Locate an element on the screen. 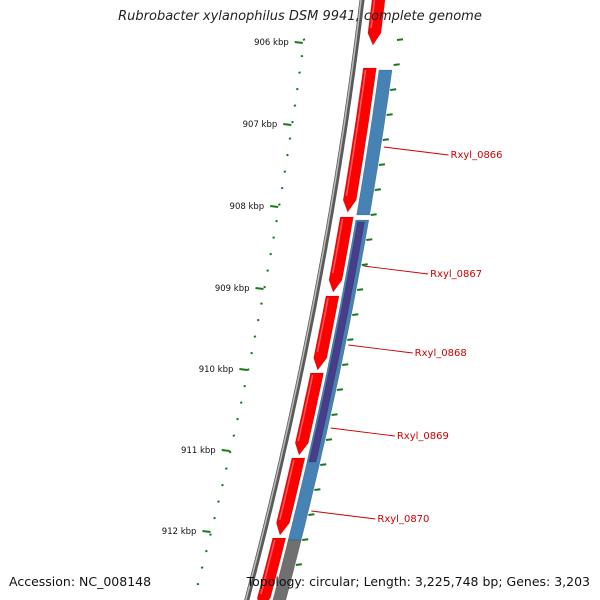  gene-label: Rxyl_0870 is located at coordinates (403, 519).